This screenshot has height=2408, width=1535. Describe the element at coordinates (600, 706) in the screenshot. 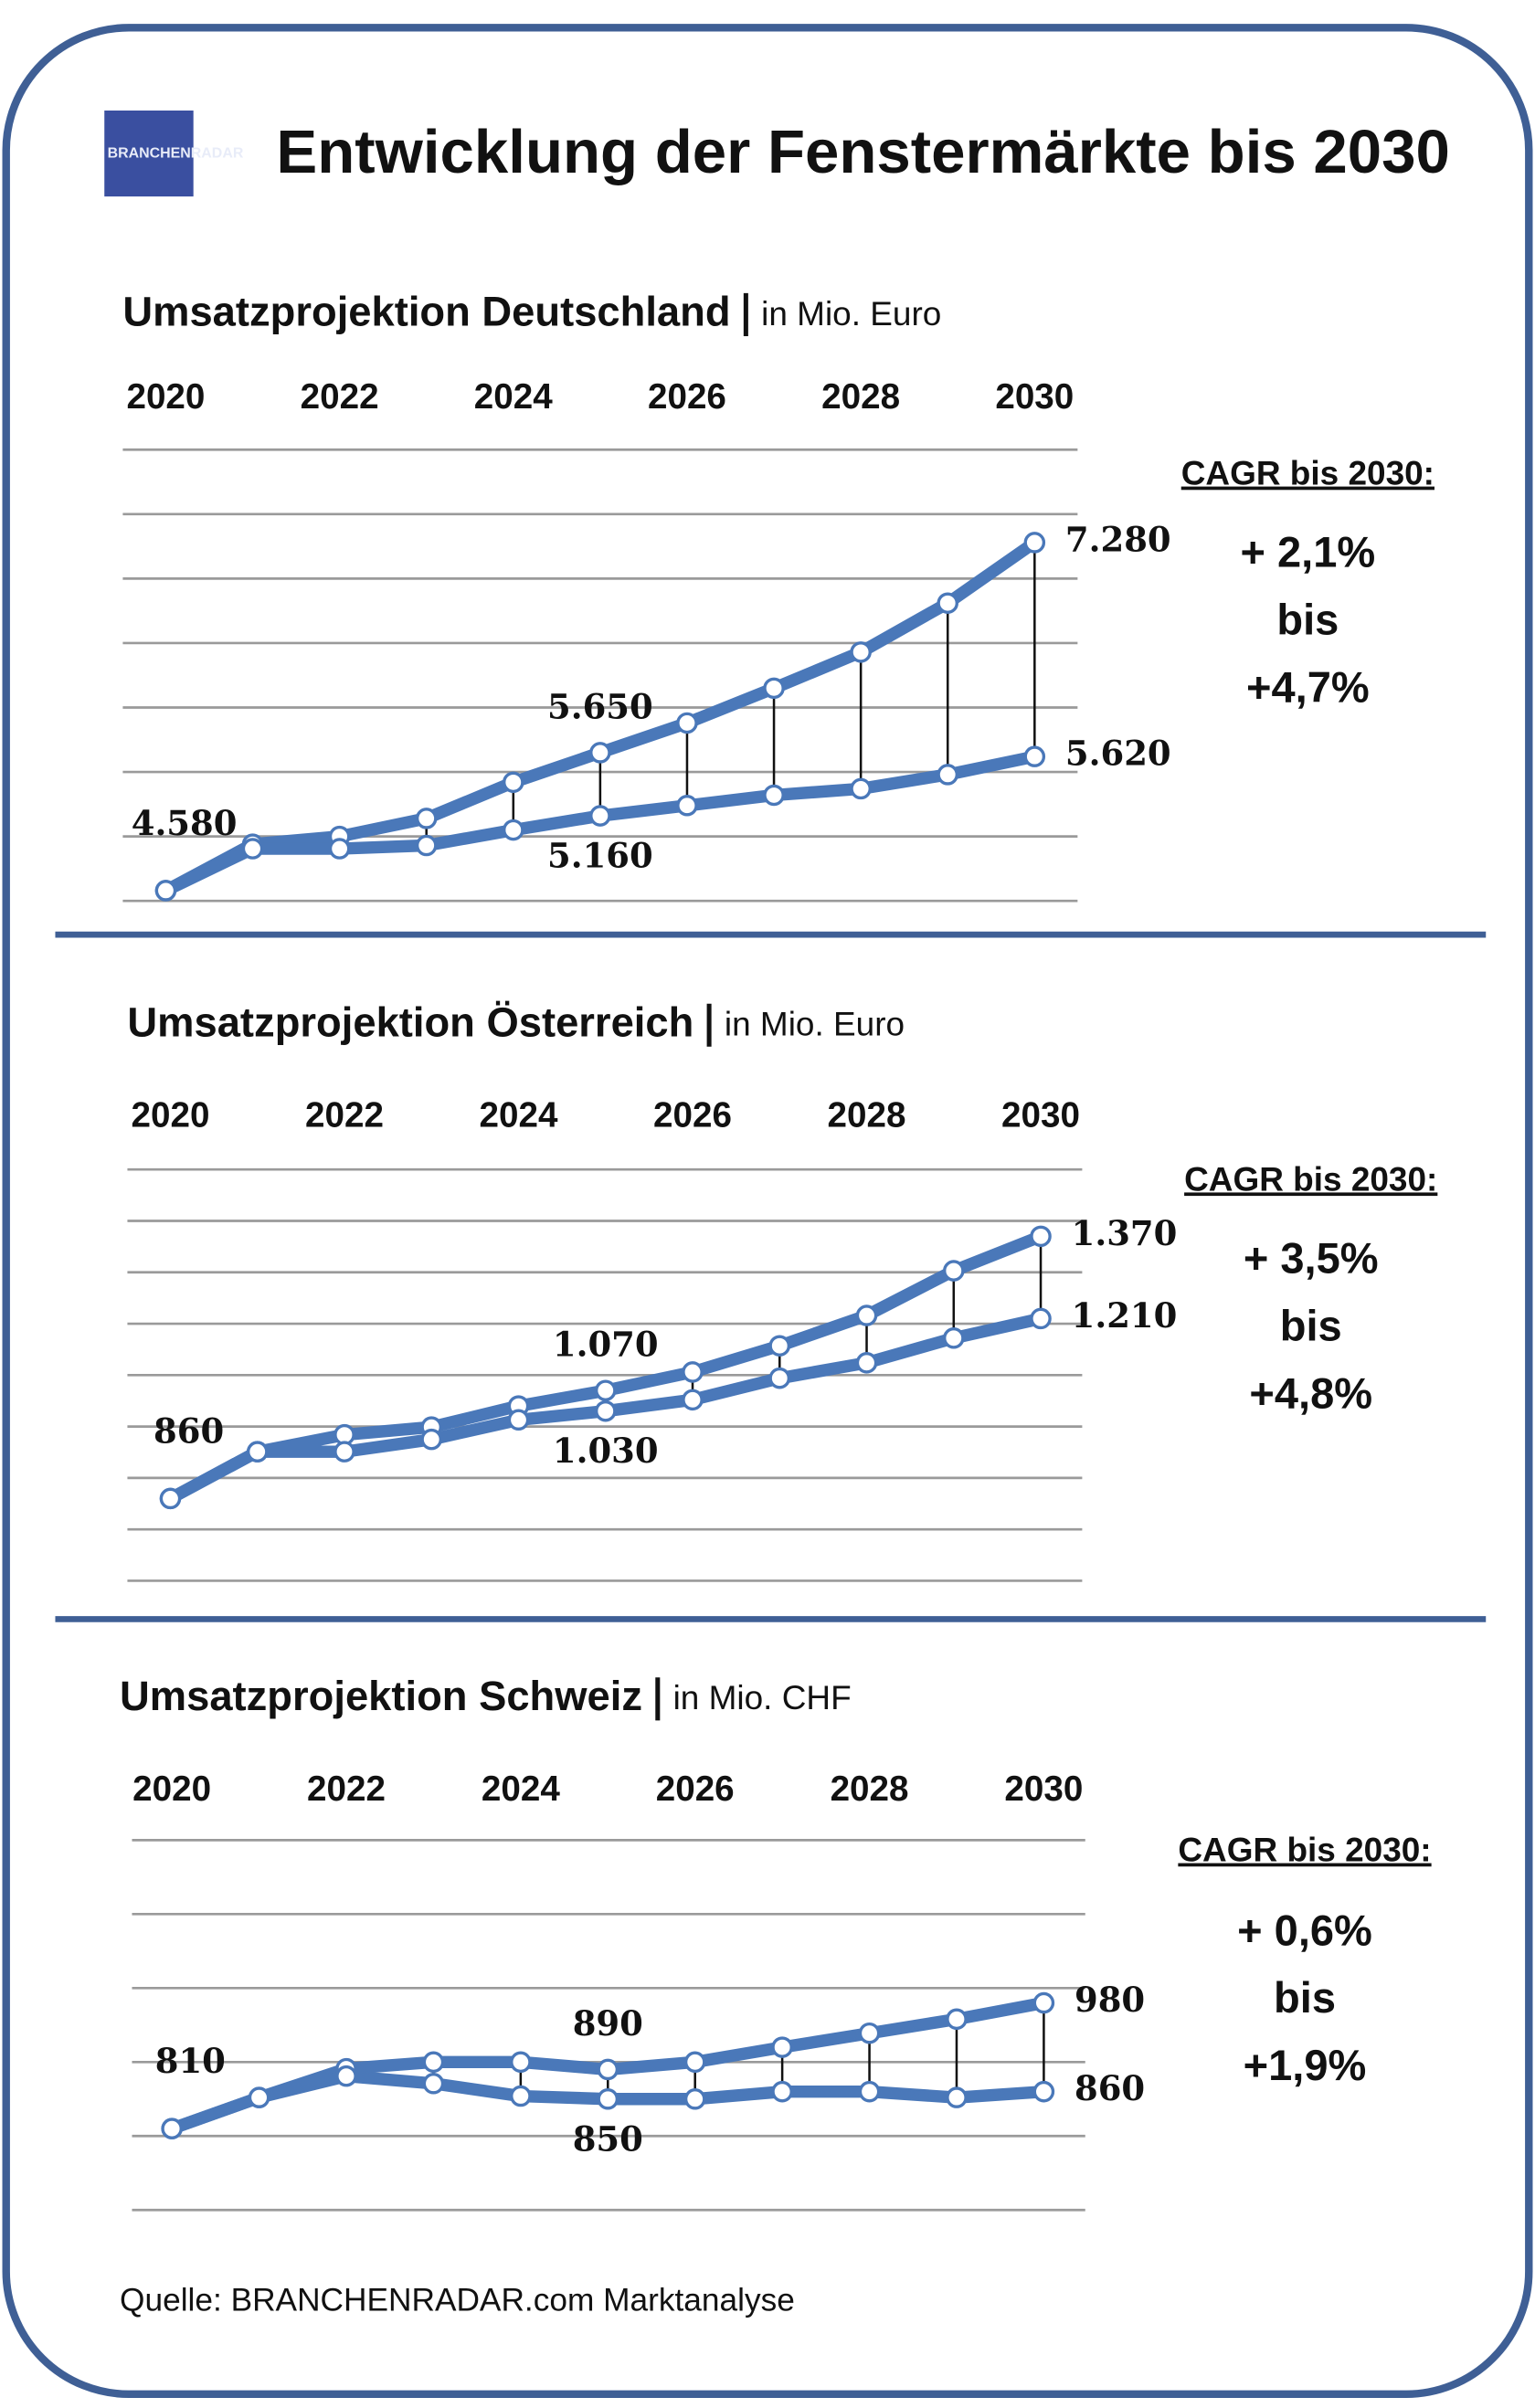

I see `value-label: 5.650` at that location.